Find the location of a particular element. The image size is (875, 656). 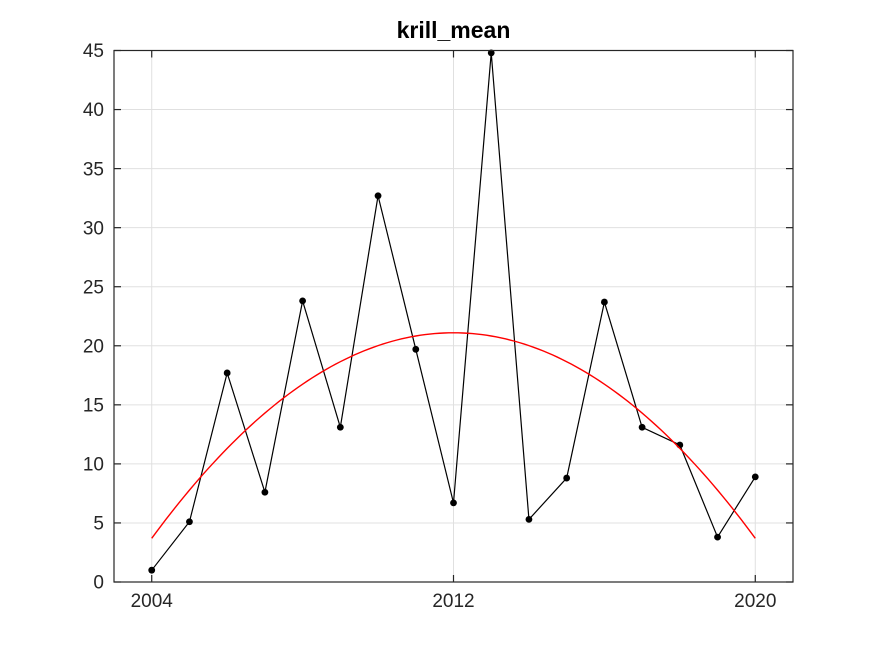

y-tick-label: 30 is located at coordinates (93, 228).